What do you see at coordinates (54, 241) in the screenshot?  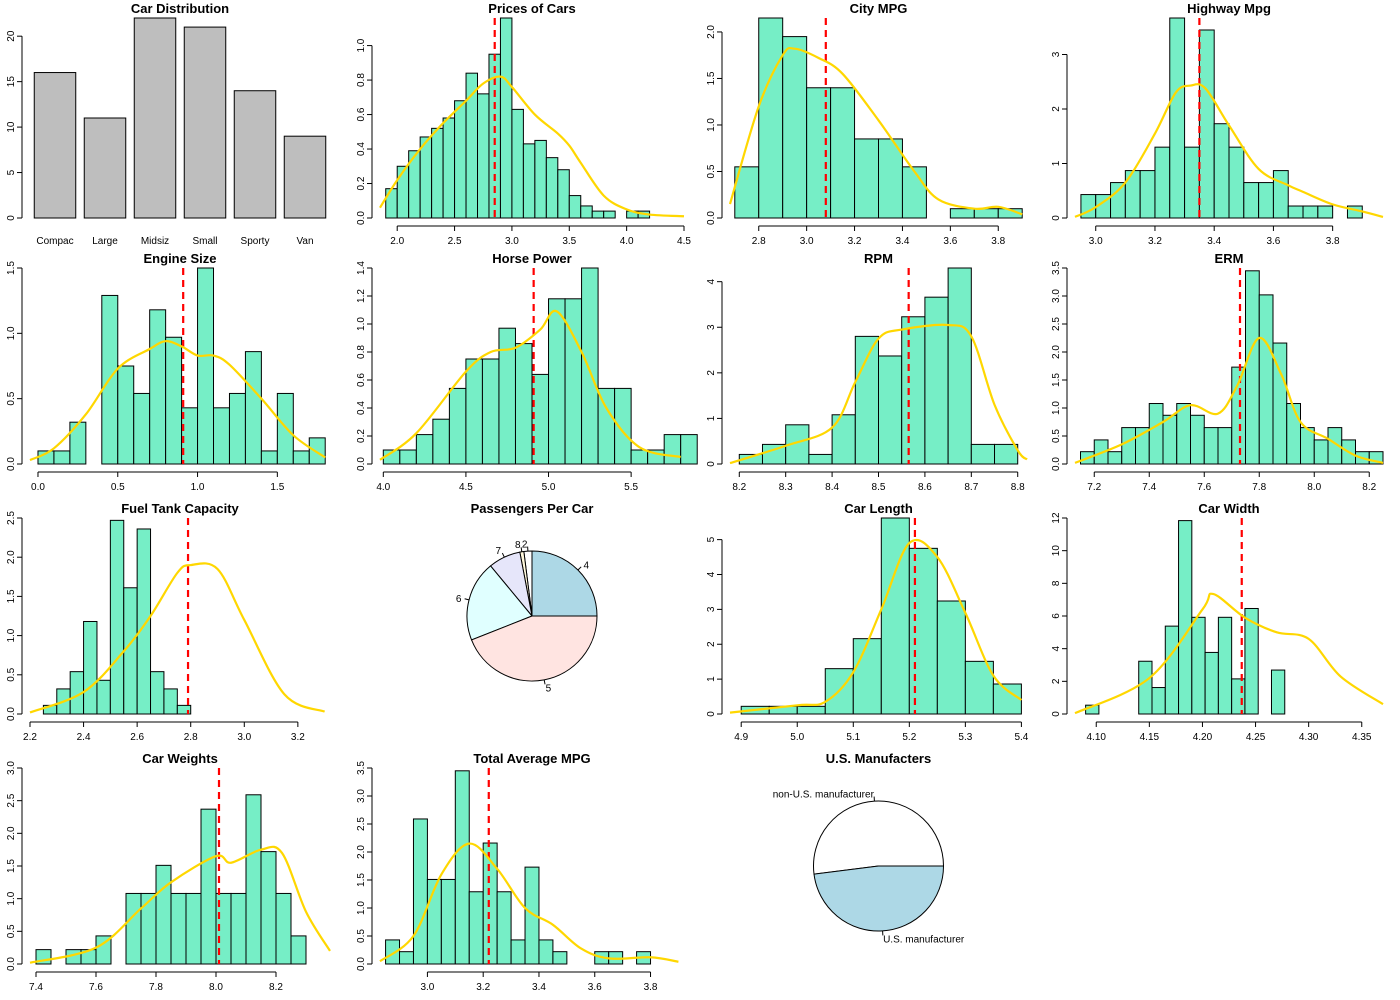 I see `x-category-label: Compac` at bounding box center [54, 241].